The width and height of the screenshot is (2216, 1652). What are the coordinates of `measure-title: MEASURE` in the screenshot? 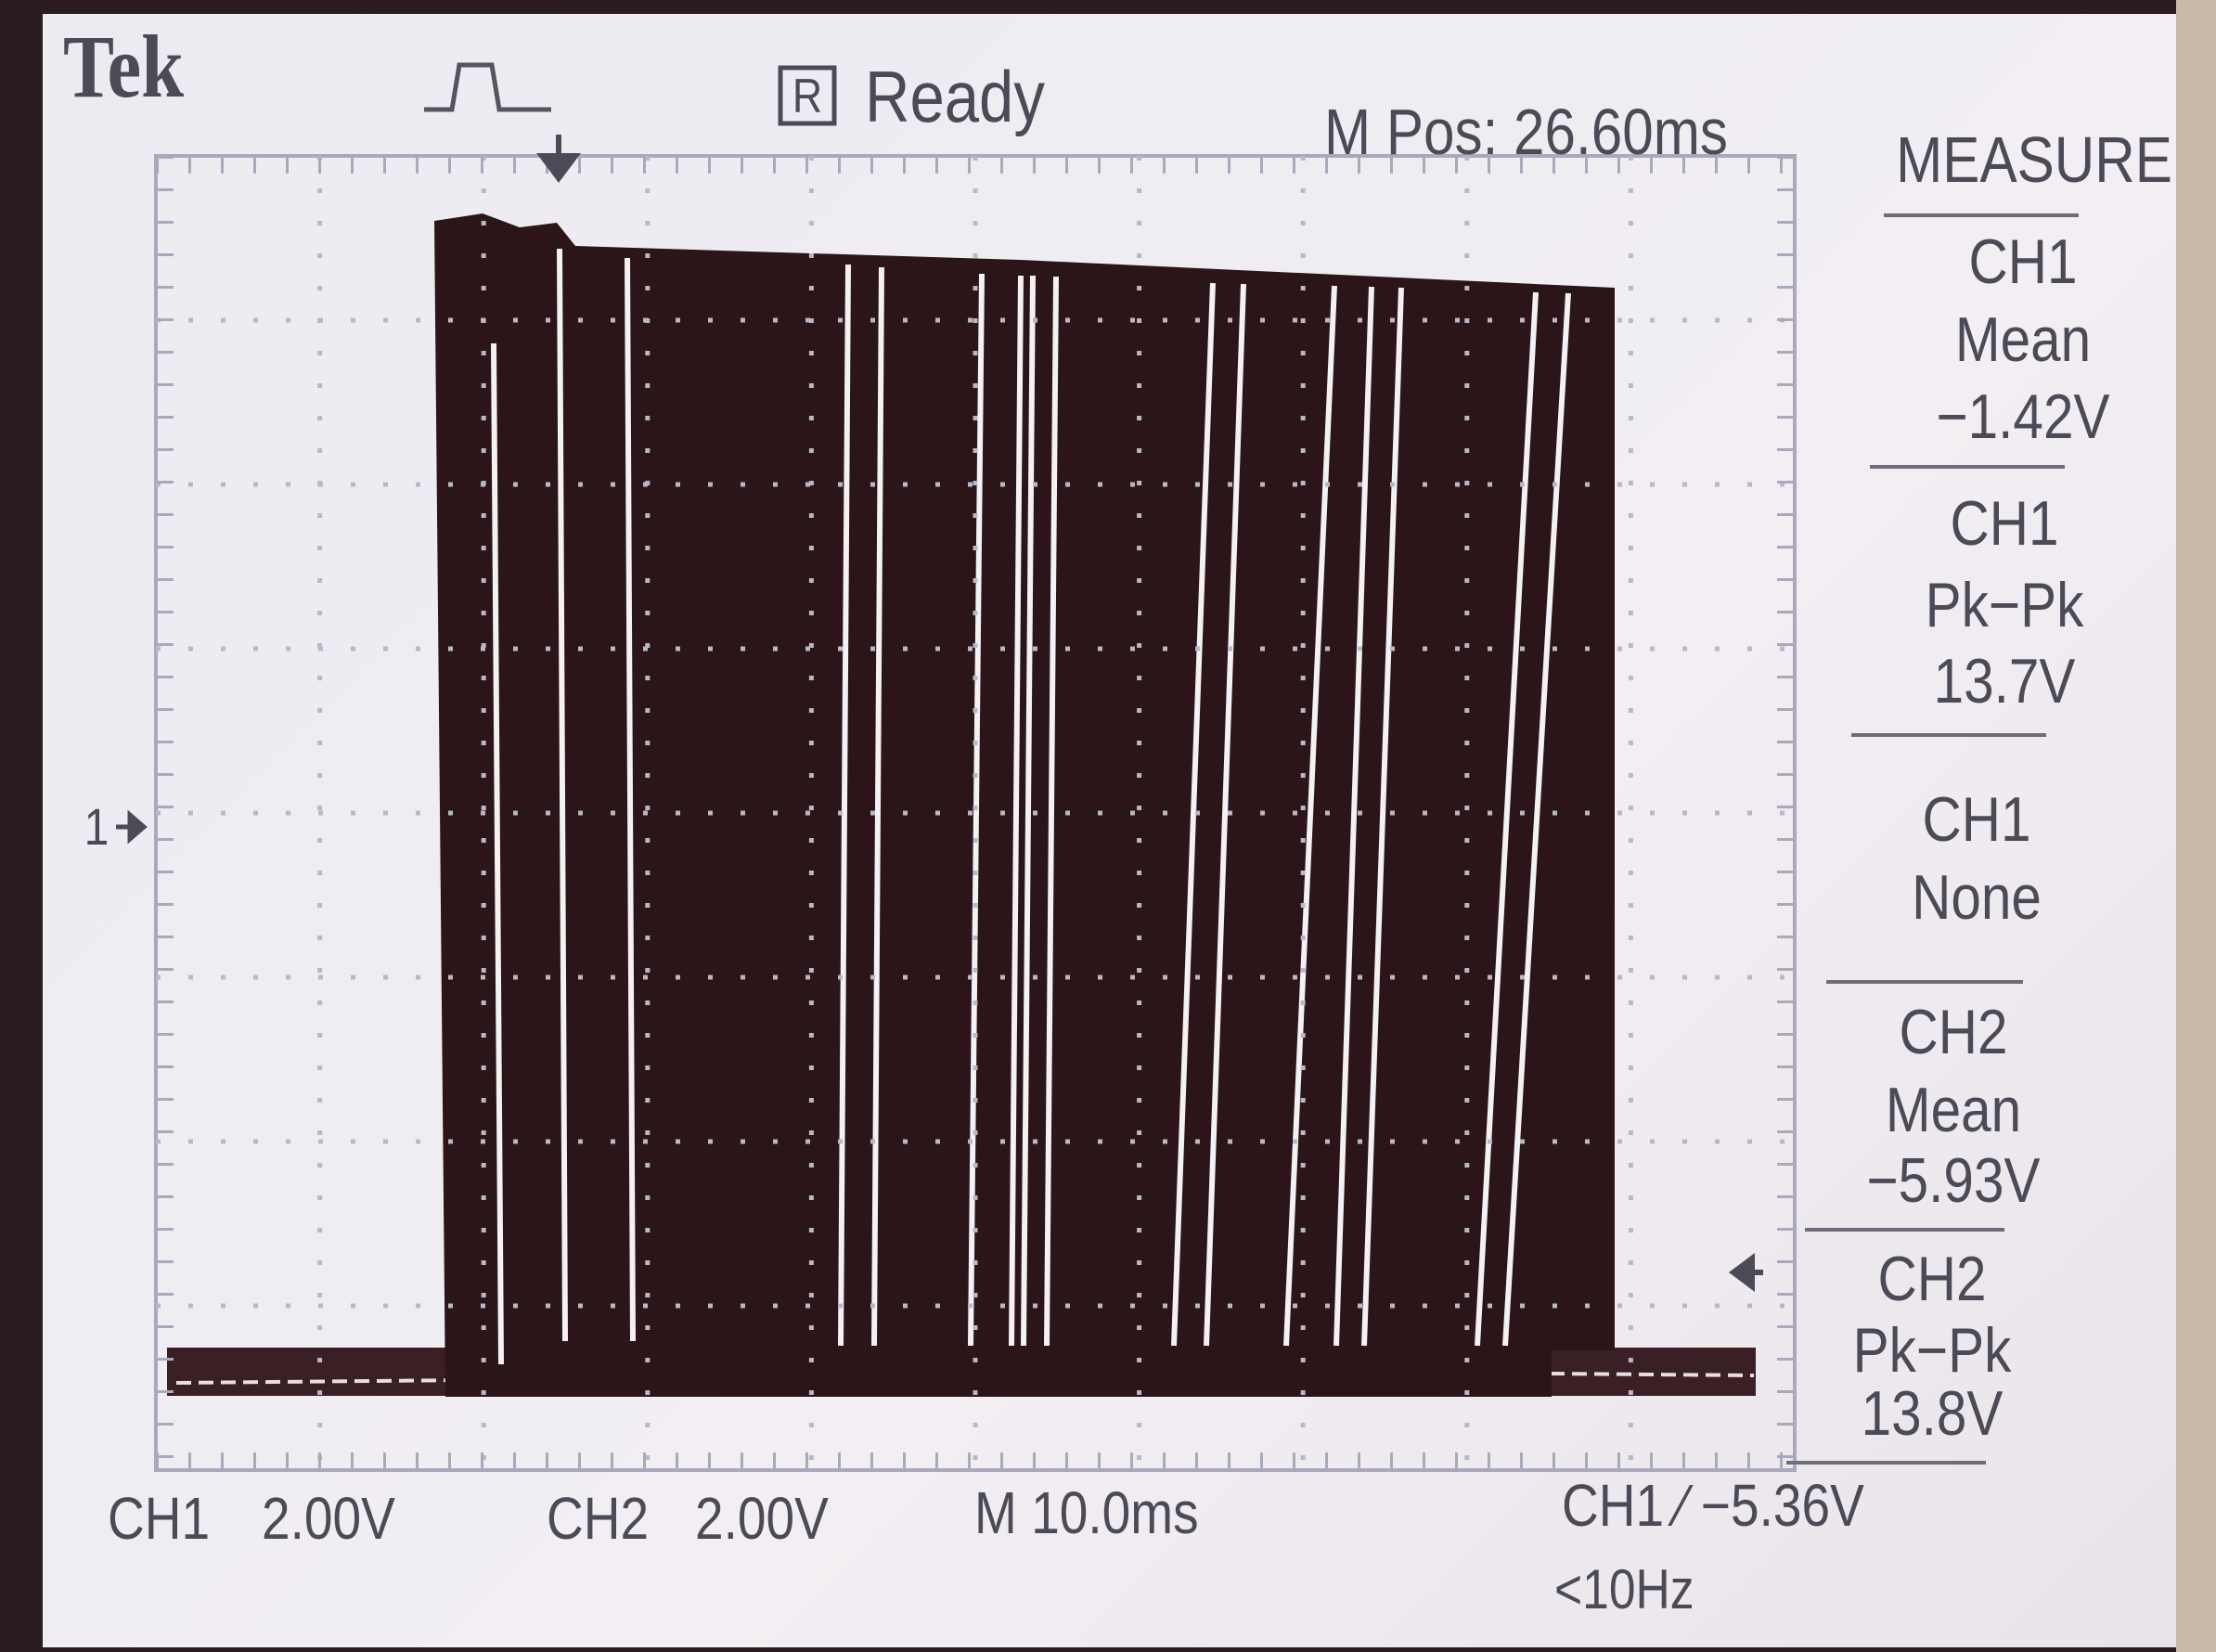 It's located at (2034, 159).